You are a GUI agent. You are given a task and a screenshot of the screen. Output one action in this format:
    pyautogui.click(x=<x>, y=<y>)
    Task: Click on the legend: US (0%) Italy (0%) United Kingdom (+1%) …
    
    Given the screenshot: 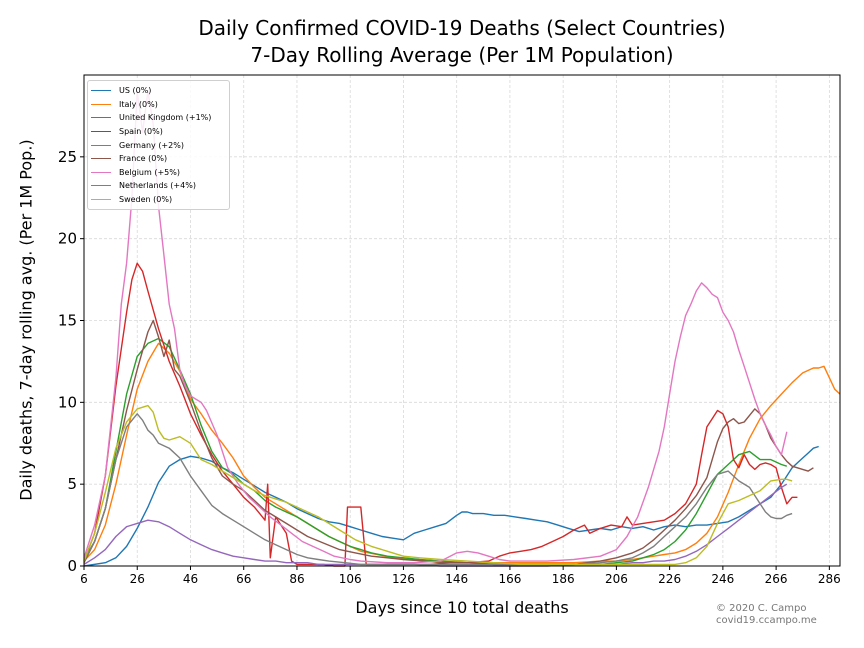 What is the action you would take?
    pyautogui.click(x=158, y=145)
    